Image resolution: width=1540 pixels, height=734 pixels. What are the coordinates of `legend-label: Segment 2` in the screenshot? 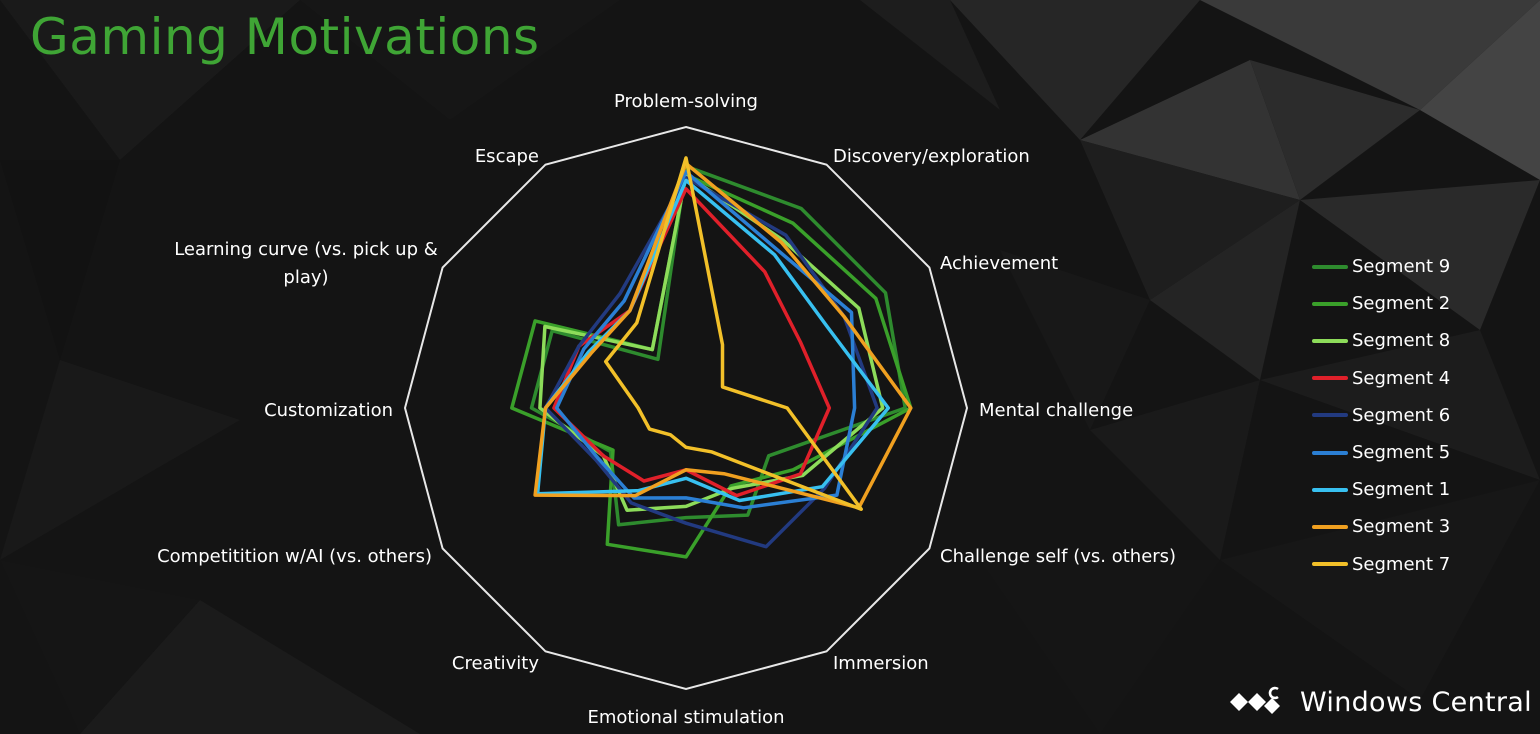 It's located at (1401, 304).